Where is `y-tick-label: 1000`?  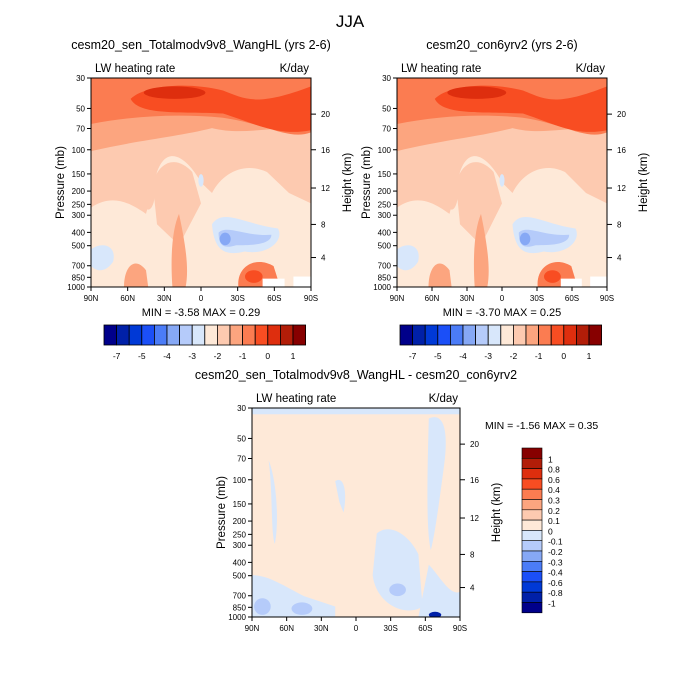 y-tick-label: 1000 is located at coordinates (76, 287).